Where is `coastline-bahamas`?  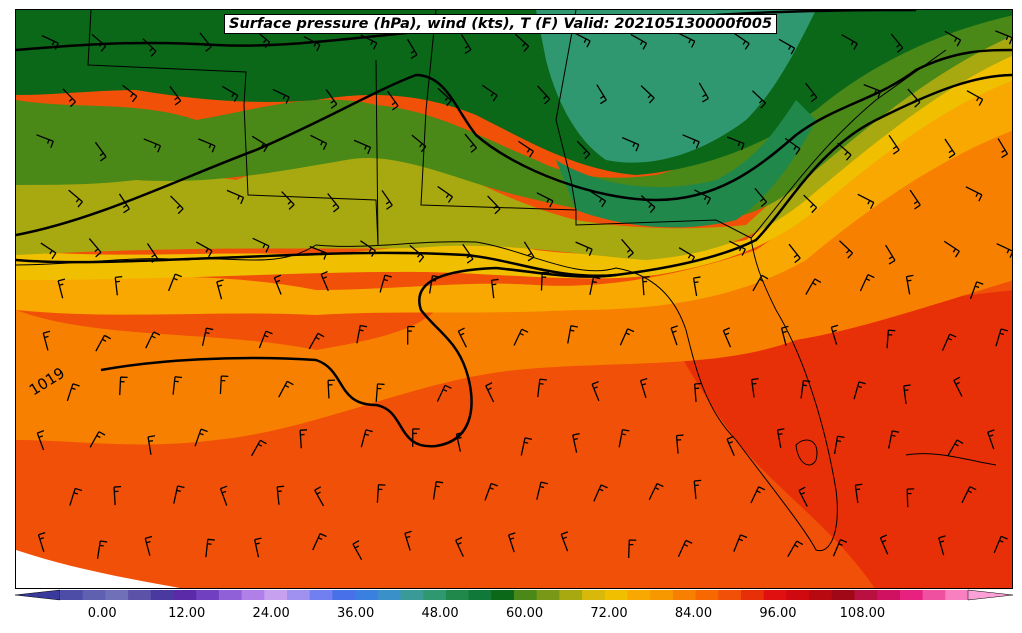
coastline-bahamas is located at coordinates (951, 459).